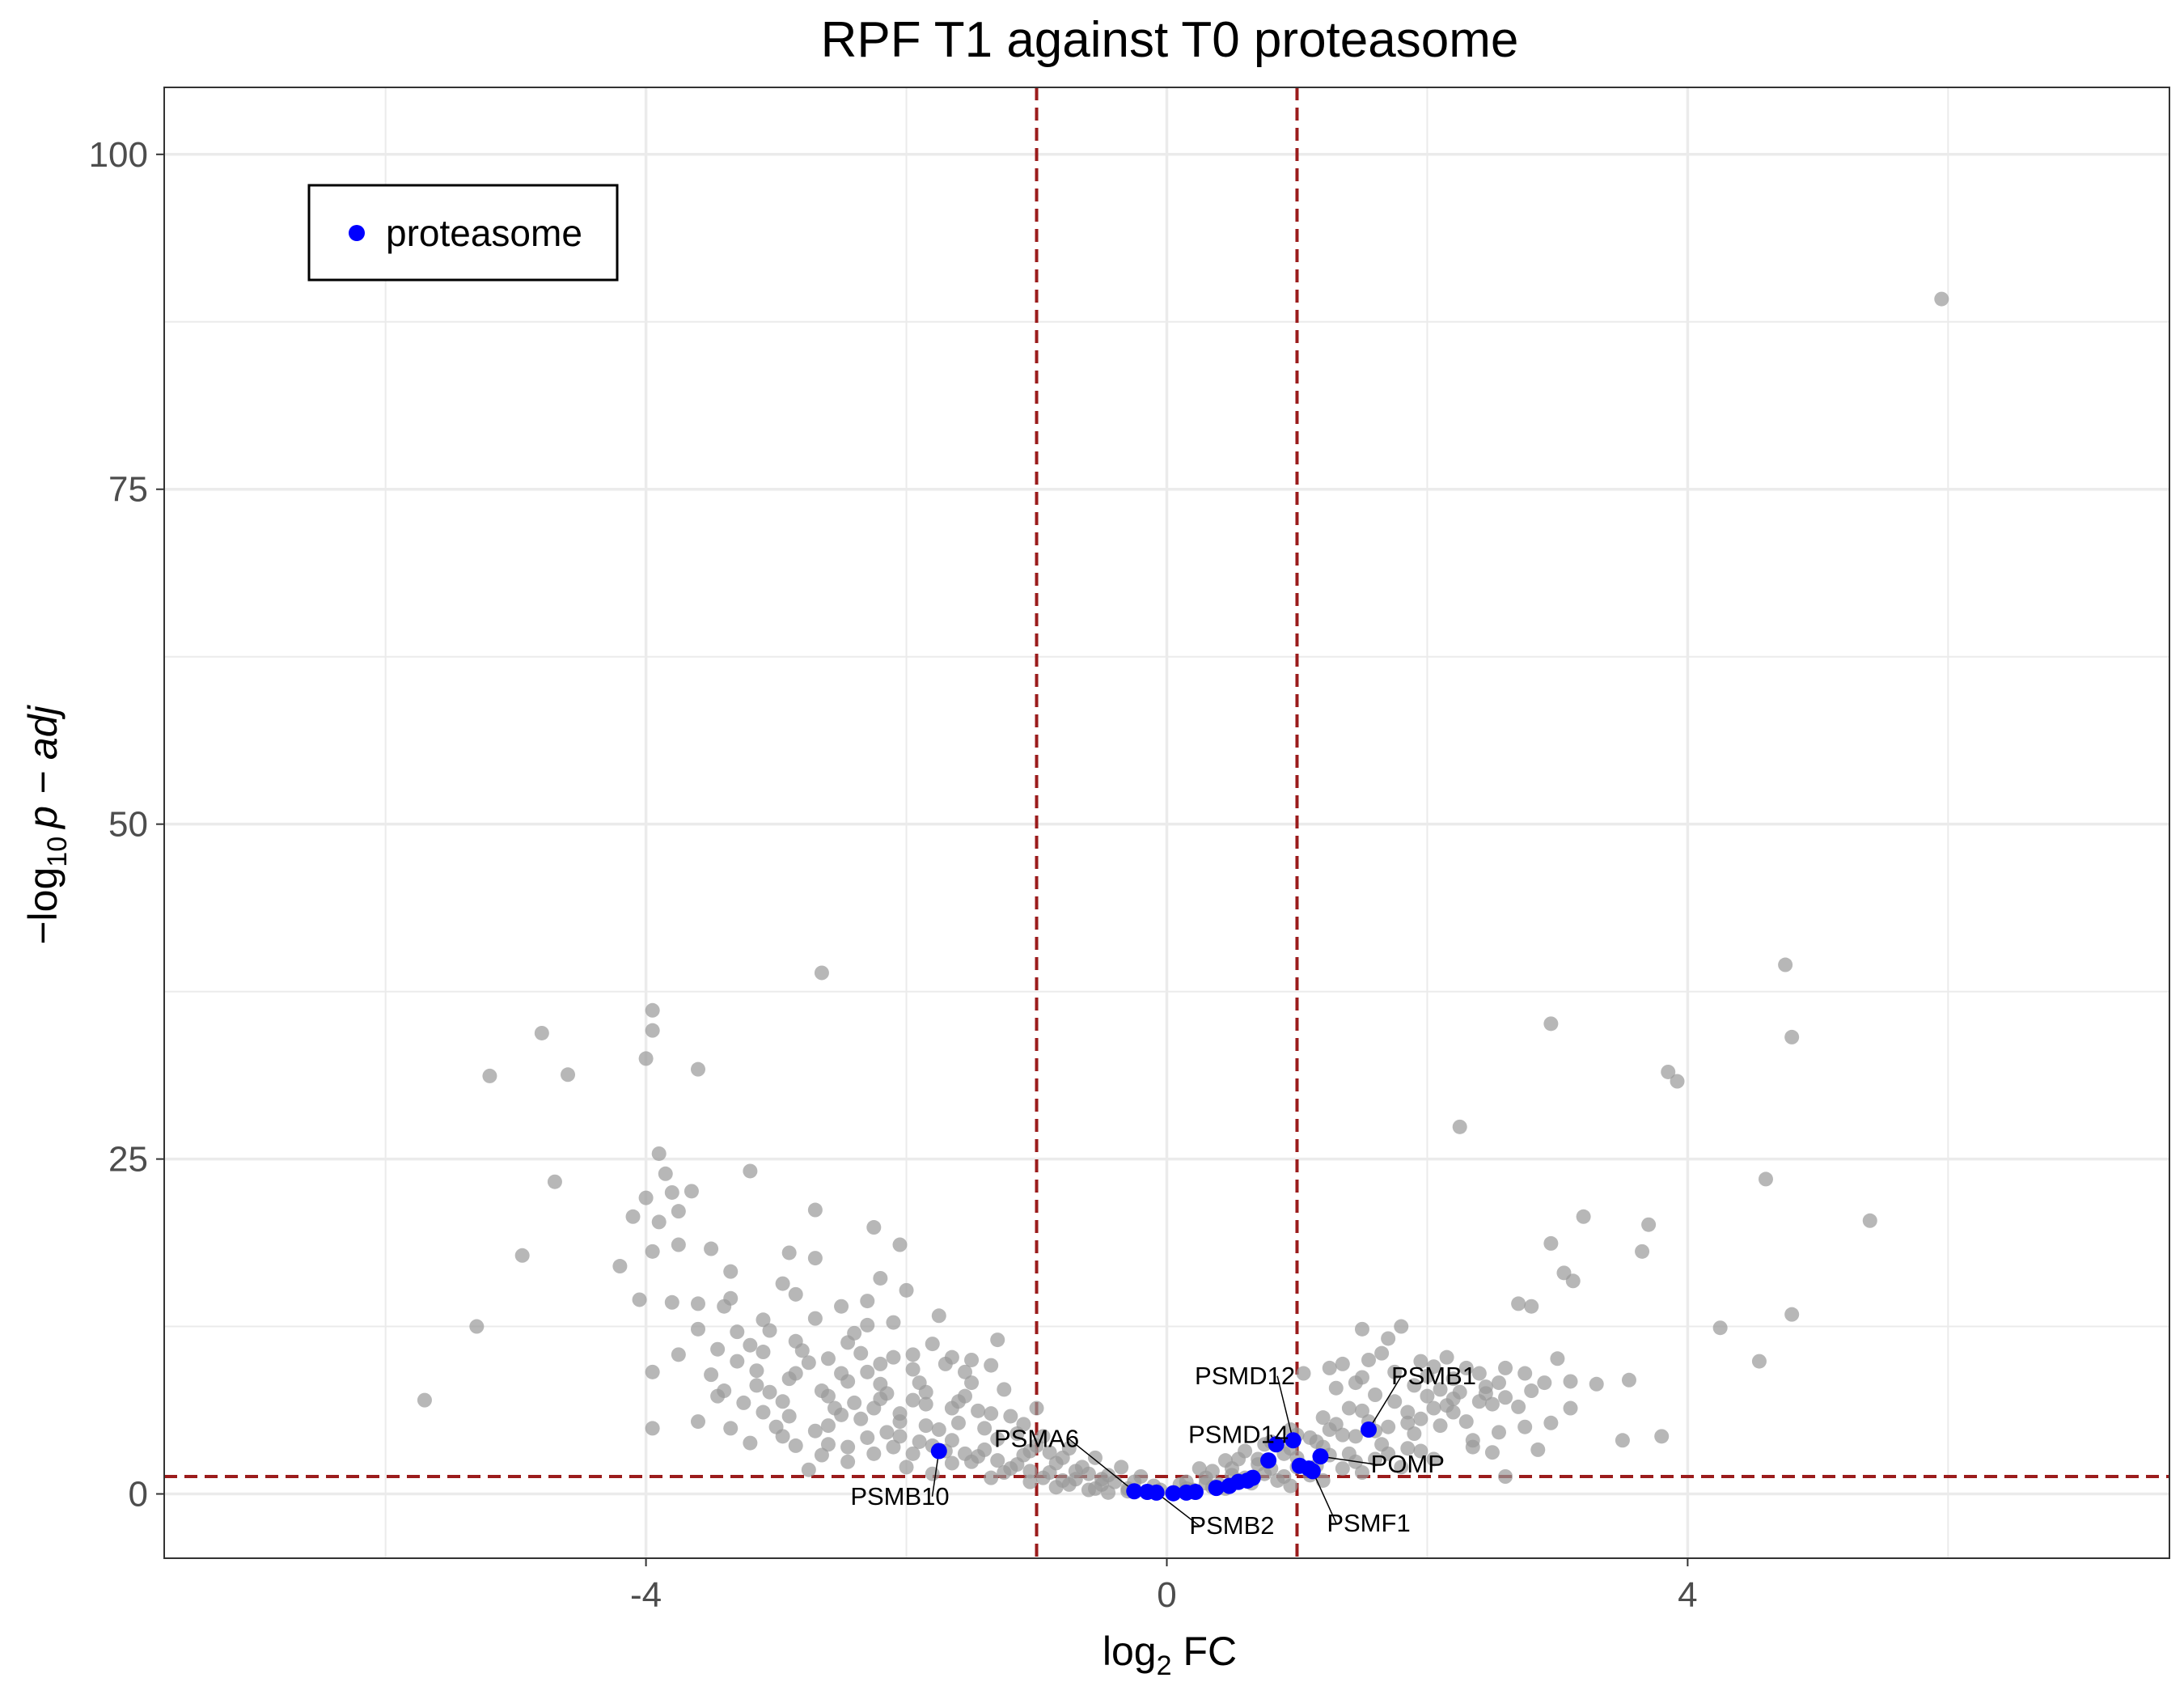 This screenshot has width=2184, height=1699. What do you see at coordinates (1170, 40) in the screenshot?
I see `chart-title: RPF T1 against T0 proteasome` at bounding box center [1170, 40].